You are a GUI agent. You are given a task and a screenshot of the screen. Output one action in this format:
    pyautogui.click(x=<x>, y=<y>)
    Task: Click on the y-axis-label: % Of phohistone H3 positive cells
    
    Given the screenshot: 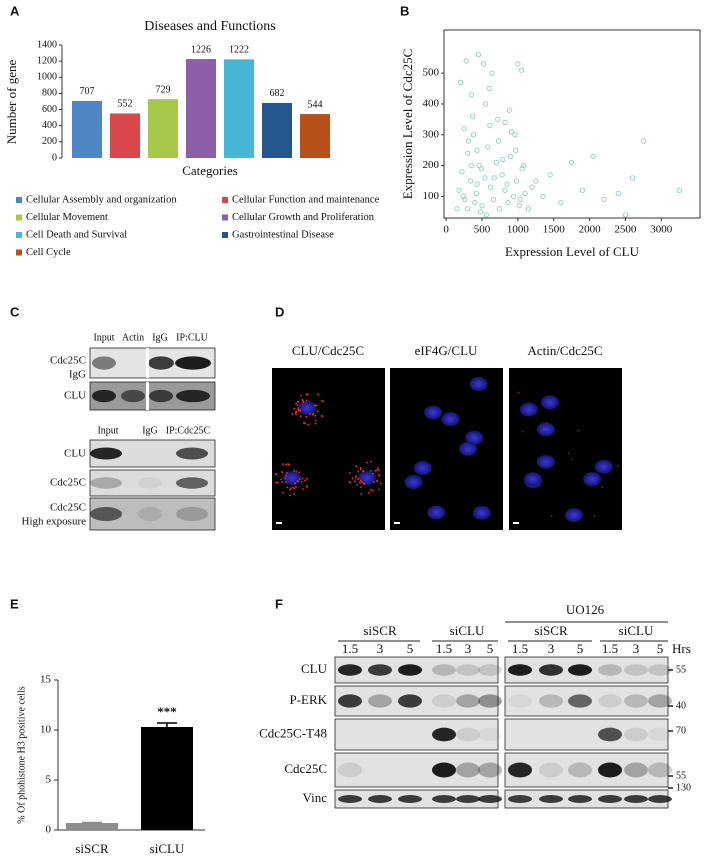 What is the action you would take?
    pyautogui.click(x=21, y=755)
    